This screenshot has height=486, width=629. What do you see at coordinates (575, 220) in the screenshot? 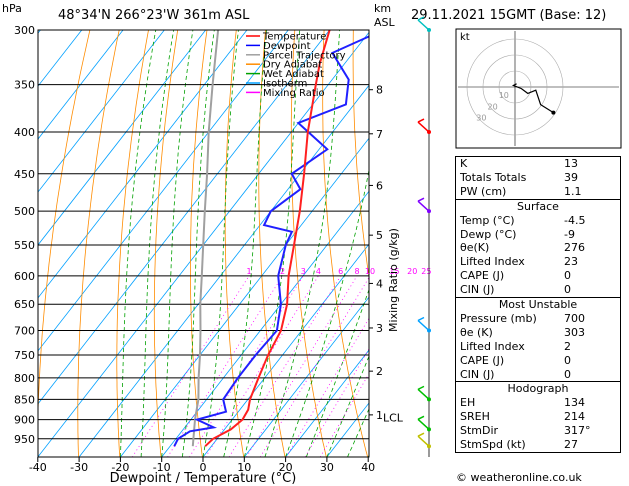
I see `index-value: -4.5` at bounding box center [575, 220].